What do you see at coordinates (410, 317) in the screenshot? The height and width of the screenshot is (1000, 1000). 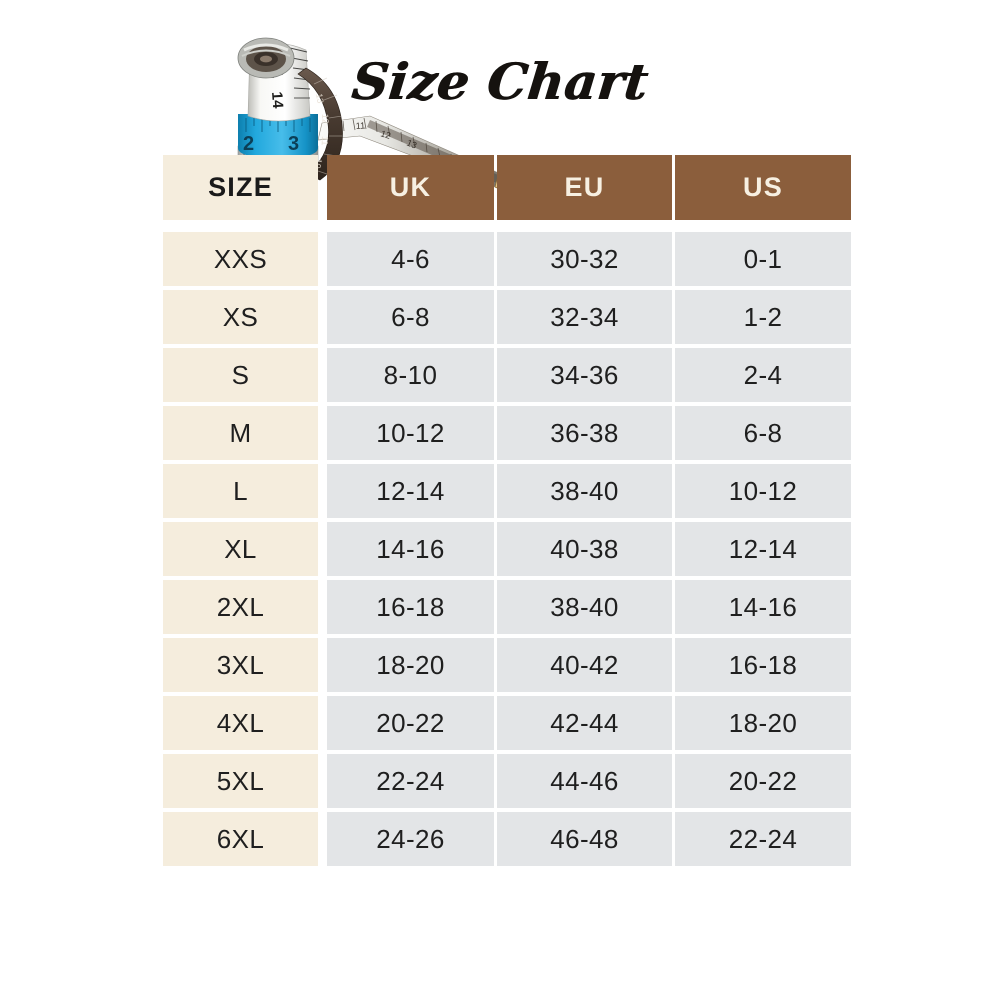 I see `cell-uk: 6-8` at bounding box center [410, 317].